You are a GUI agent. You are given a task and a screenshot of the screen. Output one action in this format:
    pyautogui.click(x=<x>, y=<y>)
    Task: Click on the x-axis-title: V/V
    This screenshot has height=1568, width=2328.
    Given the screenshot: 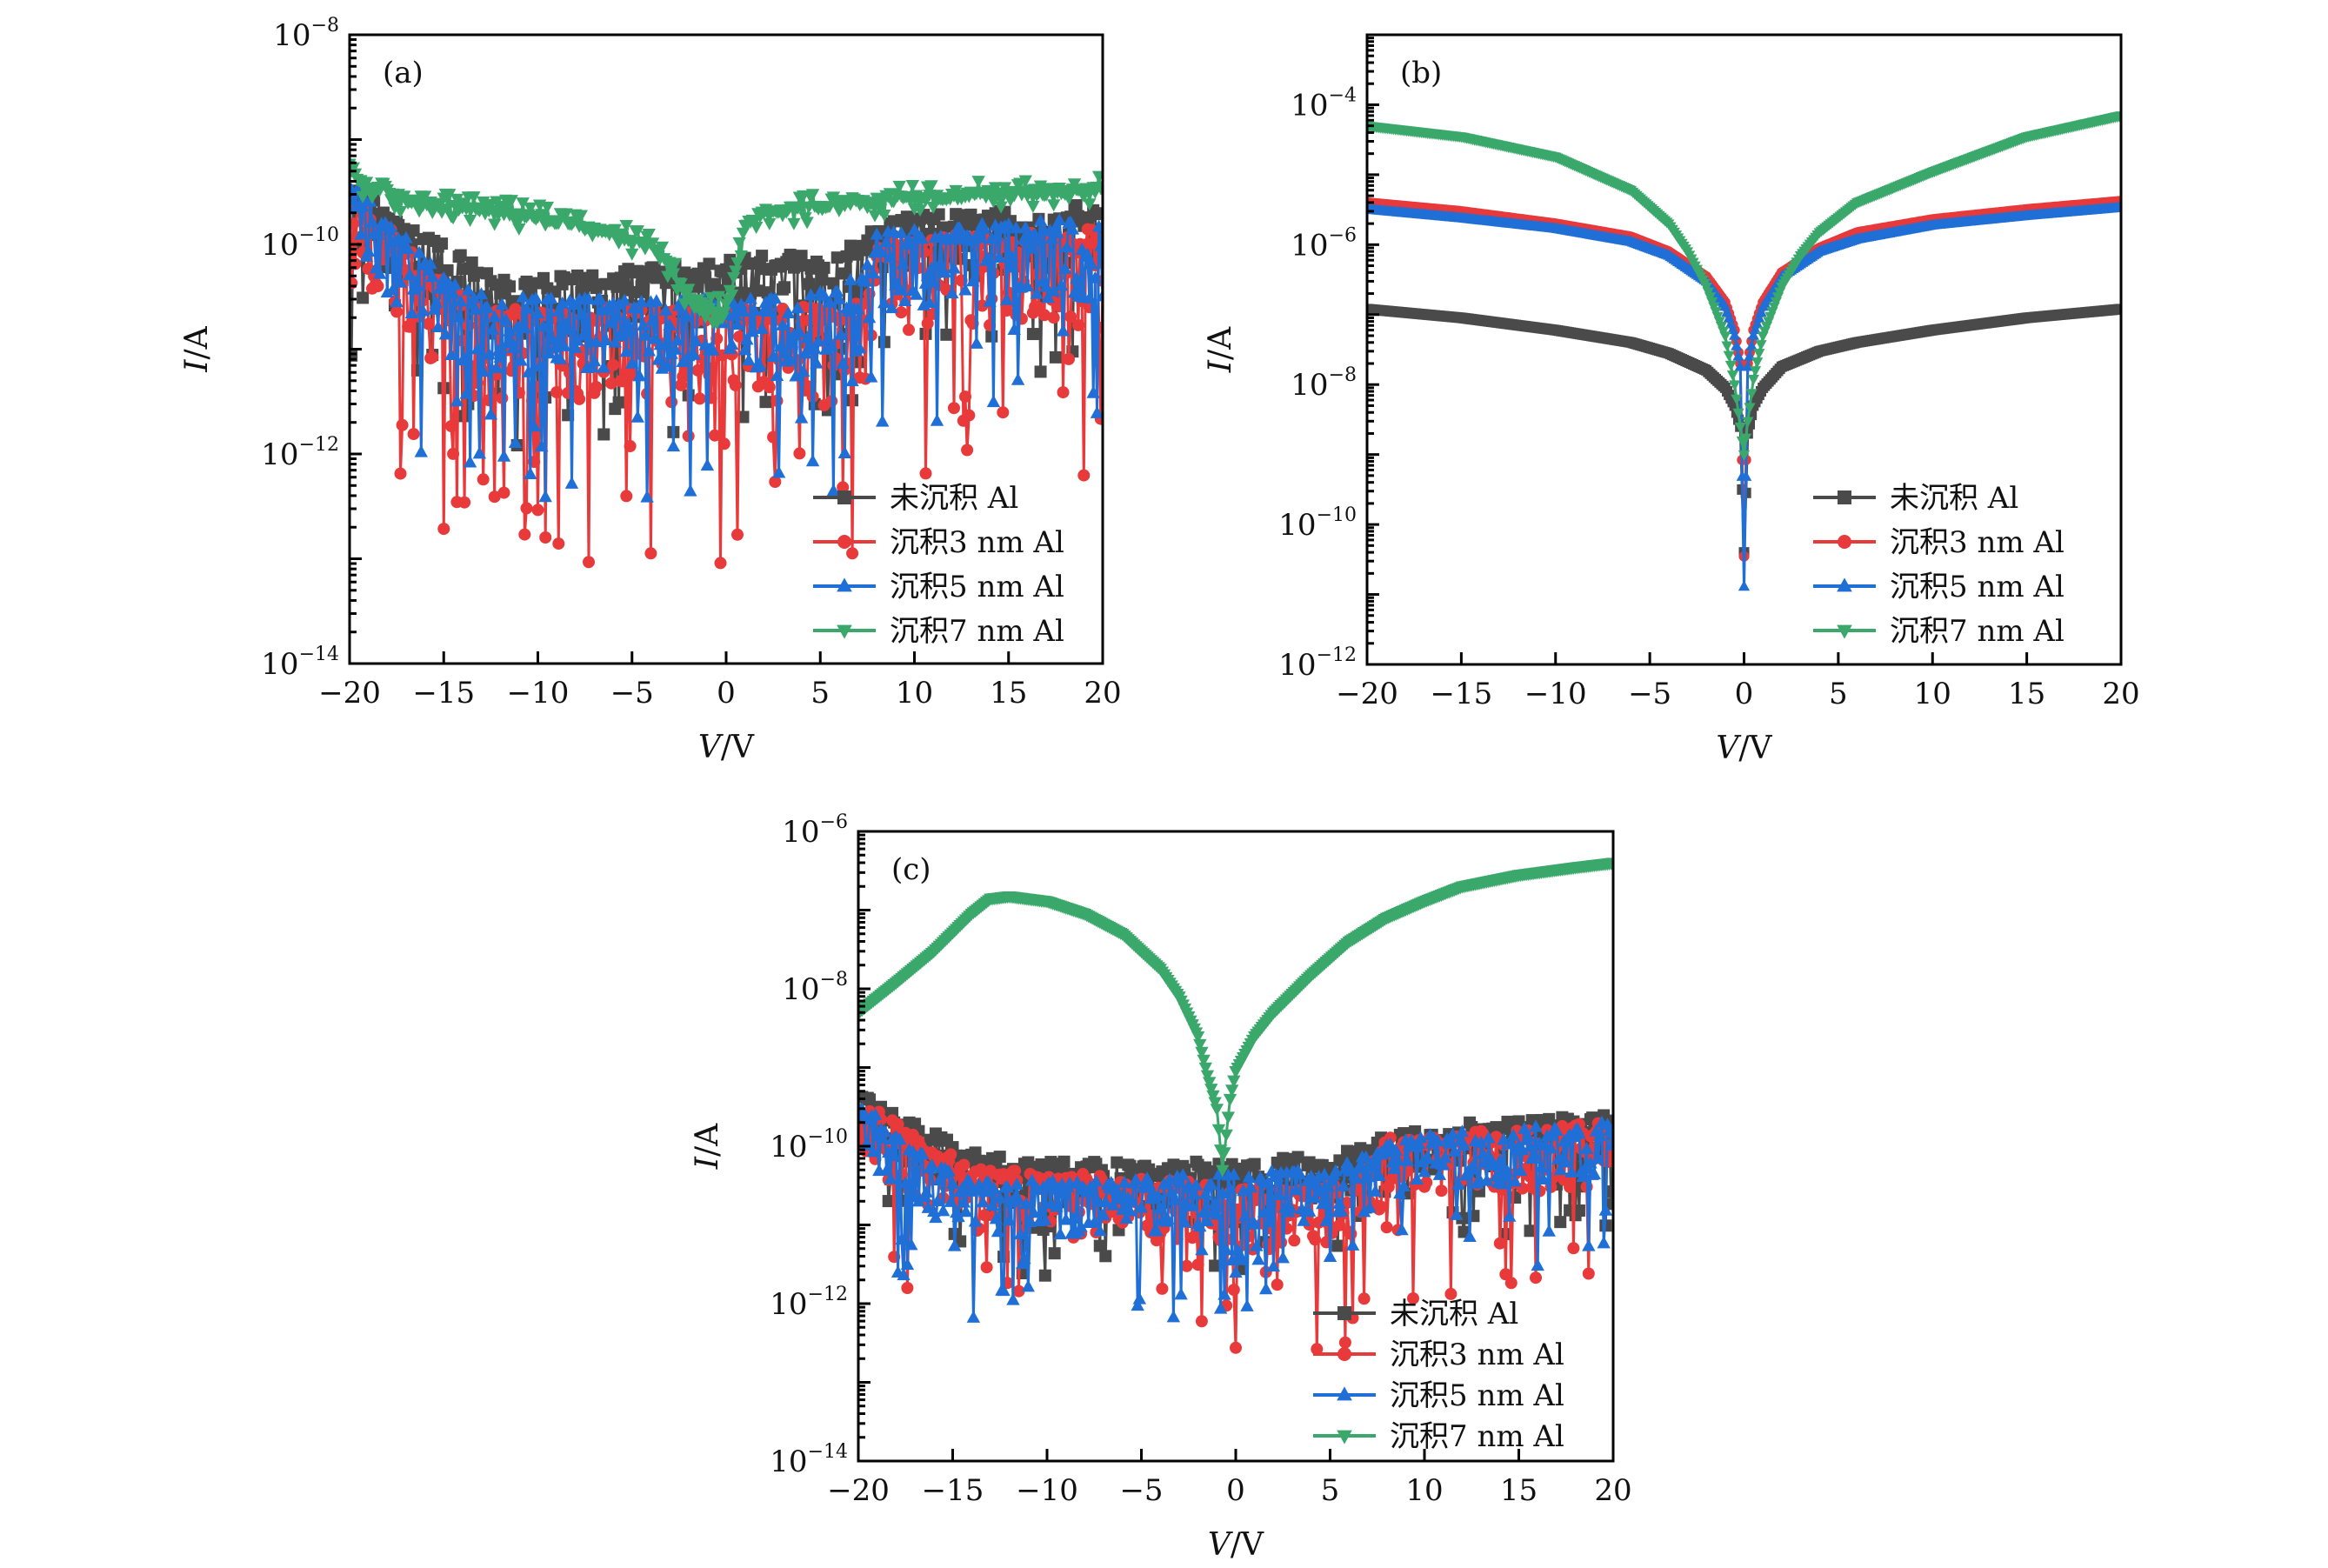 What is the action you would take?
    pyautogui.click(x=1744, y=748)
    